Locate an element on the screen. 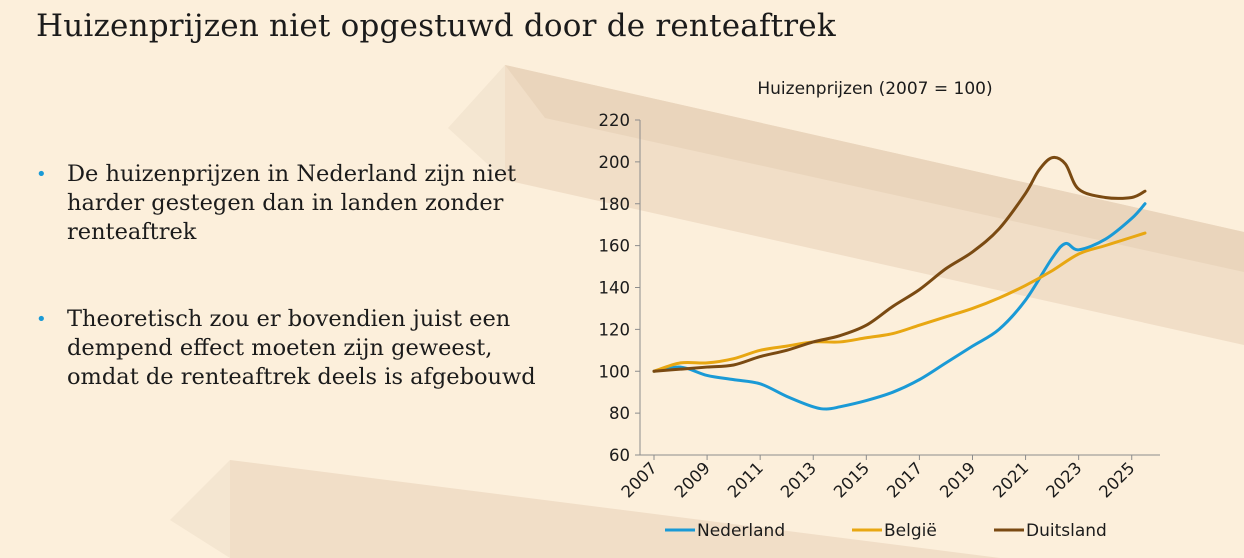 Image resolution: width=1244 pixels, height=558 pixels. y-tick-label: 60 is located at coordinates (619, 455).